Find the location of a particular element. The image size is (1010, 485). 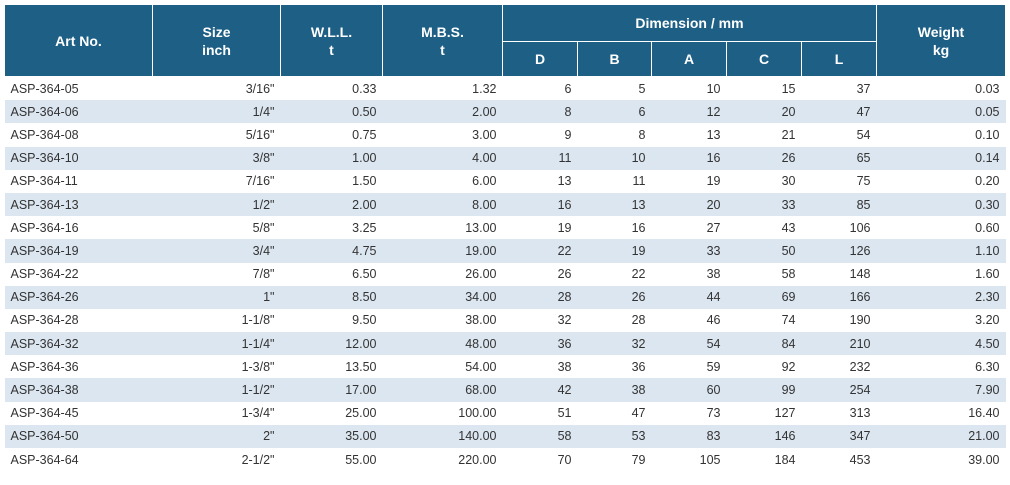

cell-art-no: ASP-364-19 is located at coordinates (78, 251).